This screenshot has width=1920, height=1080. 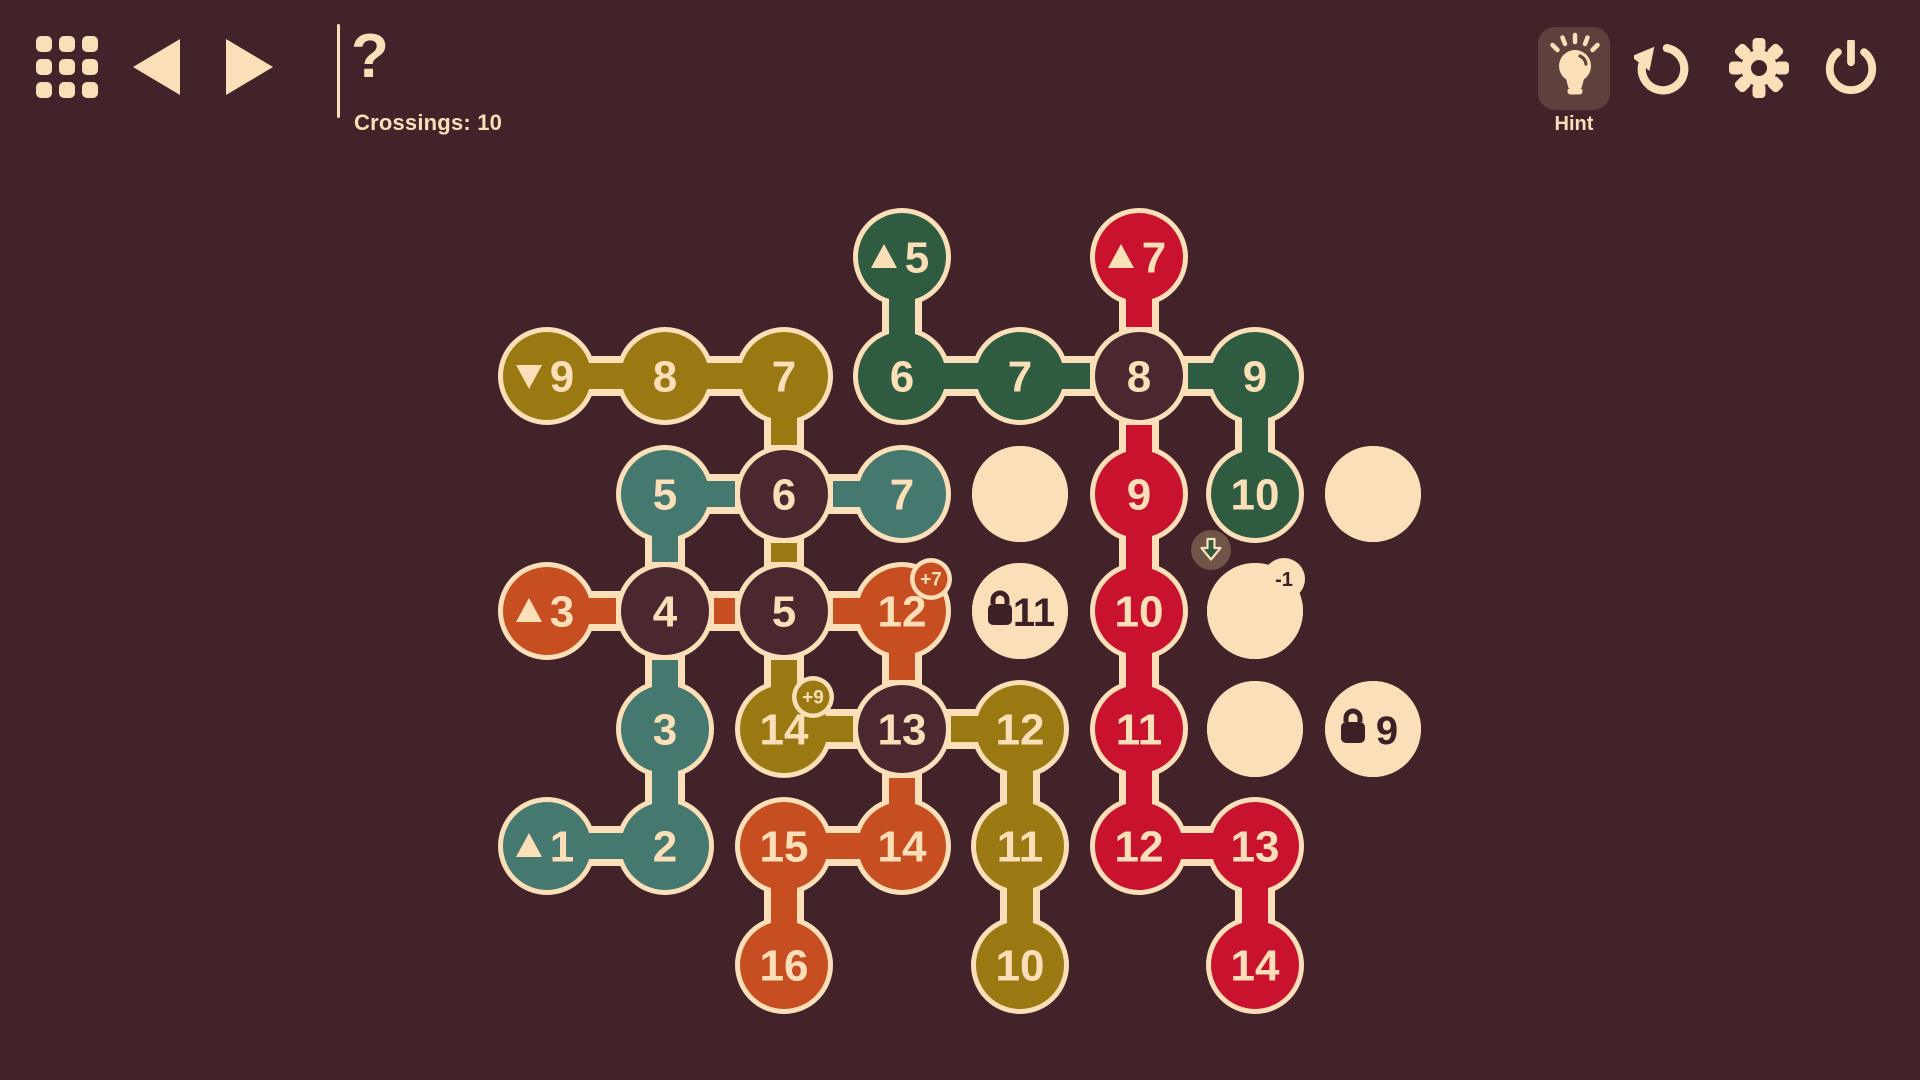 I want to click on node-value: 2, so click(x=665, y=847).